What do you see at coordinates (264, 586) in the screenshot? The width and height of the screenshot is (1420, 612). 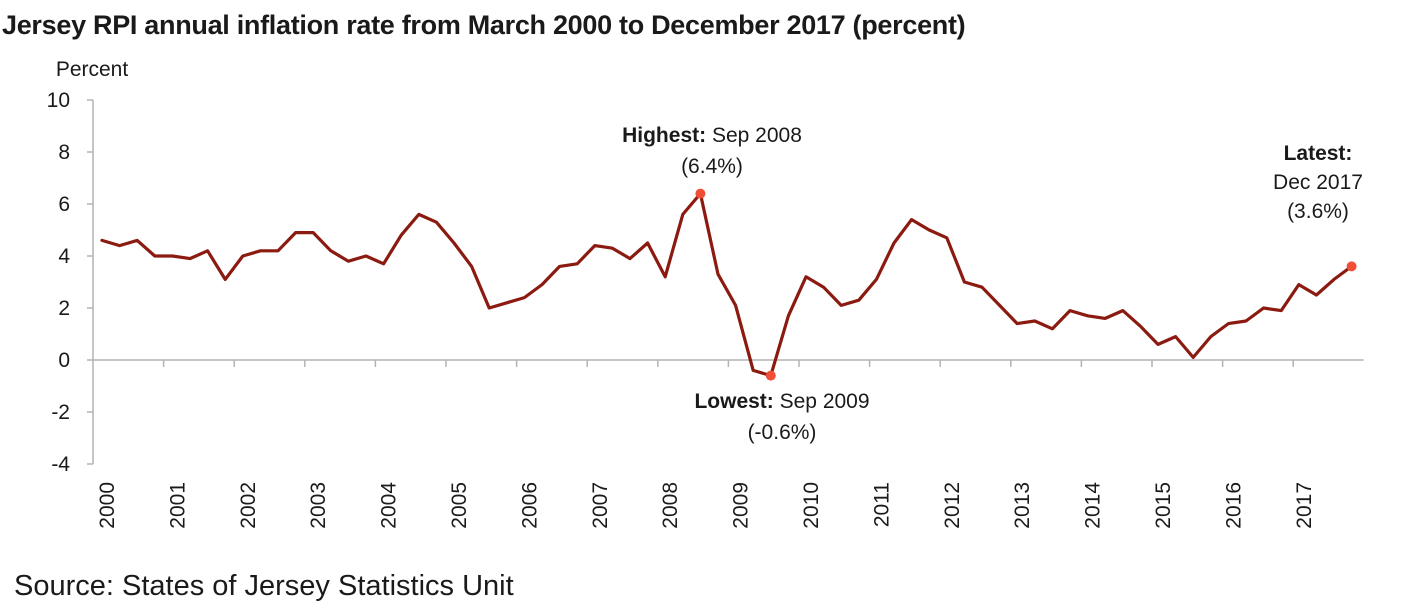 I see `source-note: Source: States of Jersey Statistics Unit` at bounding box center [264, 586].